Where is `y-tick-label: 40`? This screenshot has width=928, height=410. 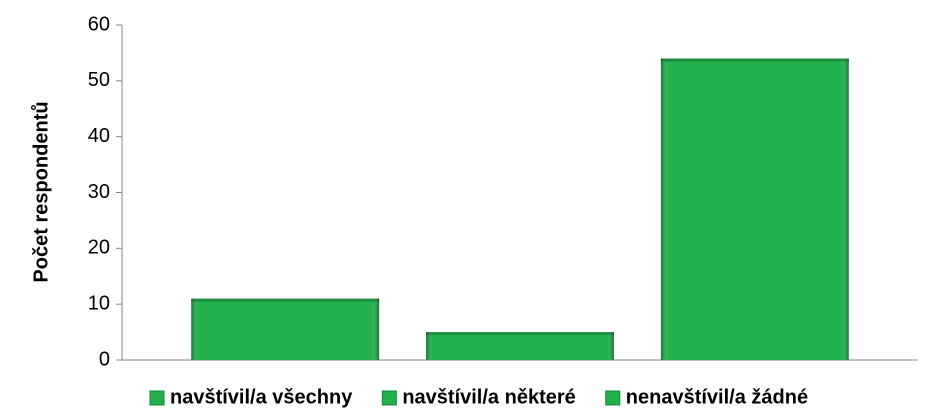 y-tick-label: 40 is located at coordinates (99, 136).